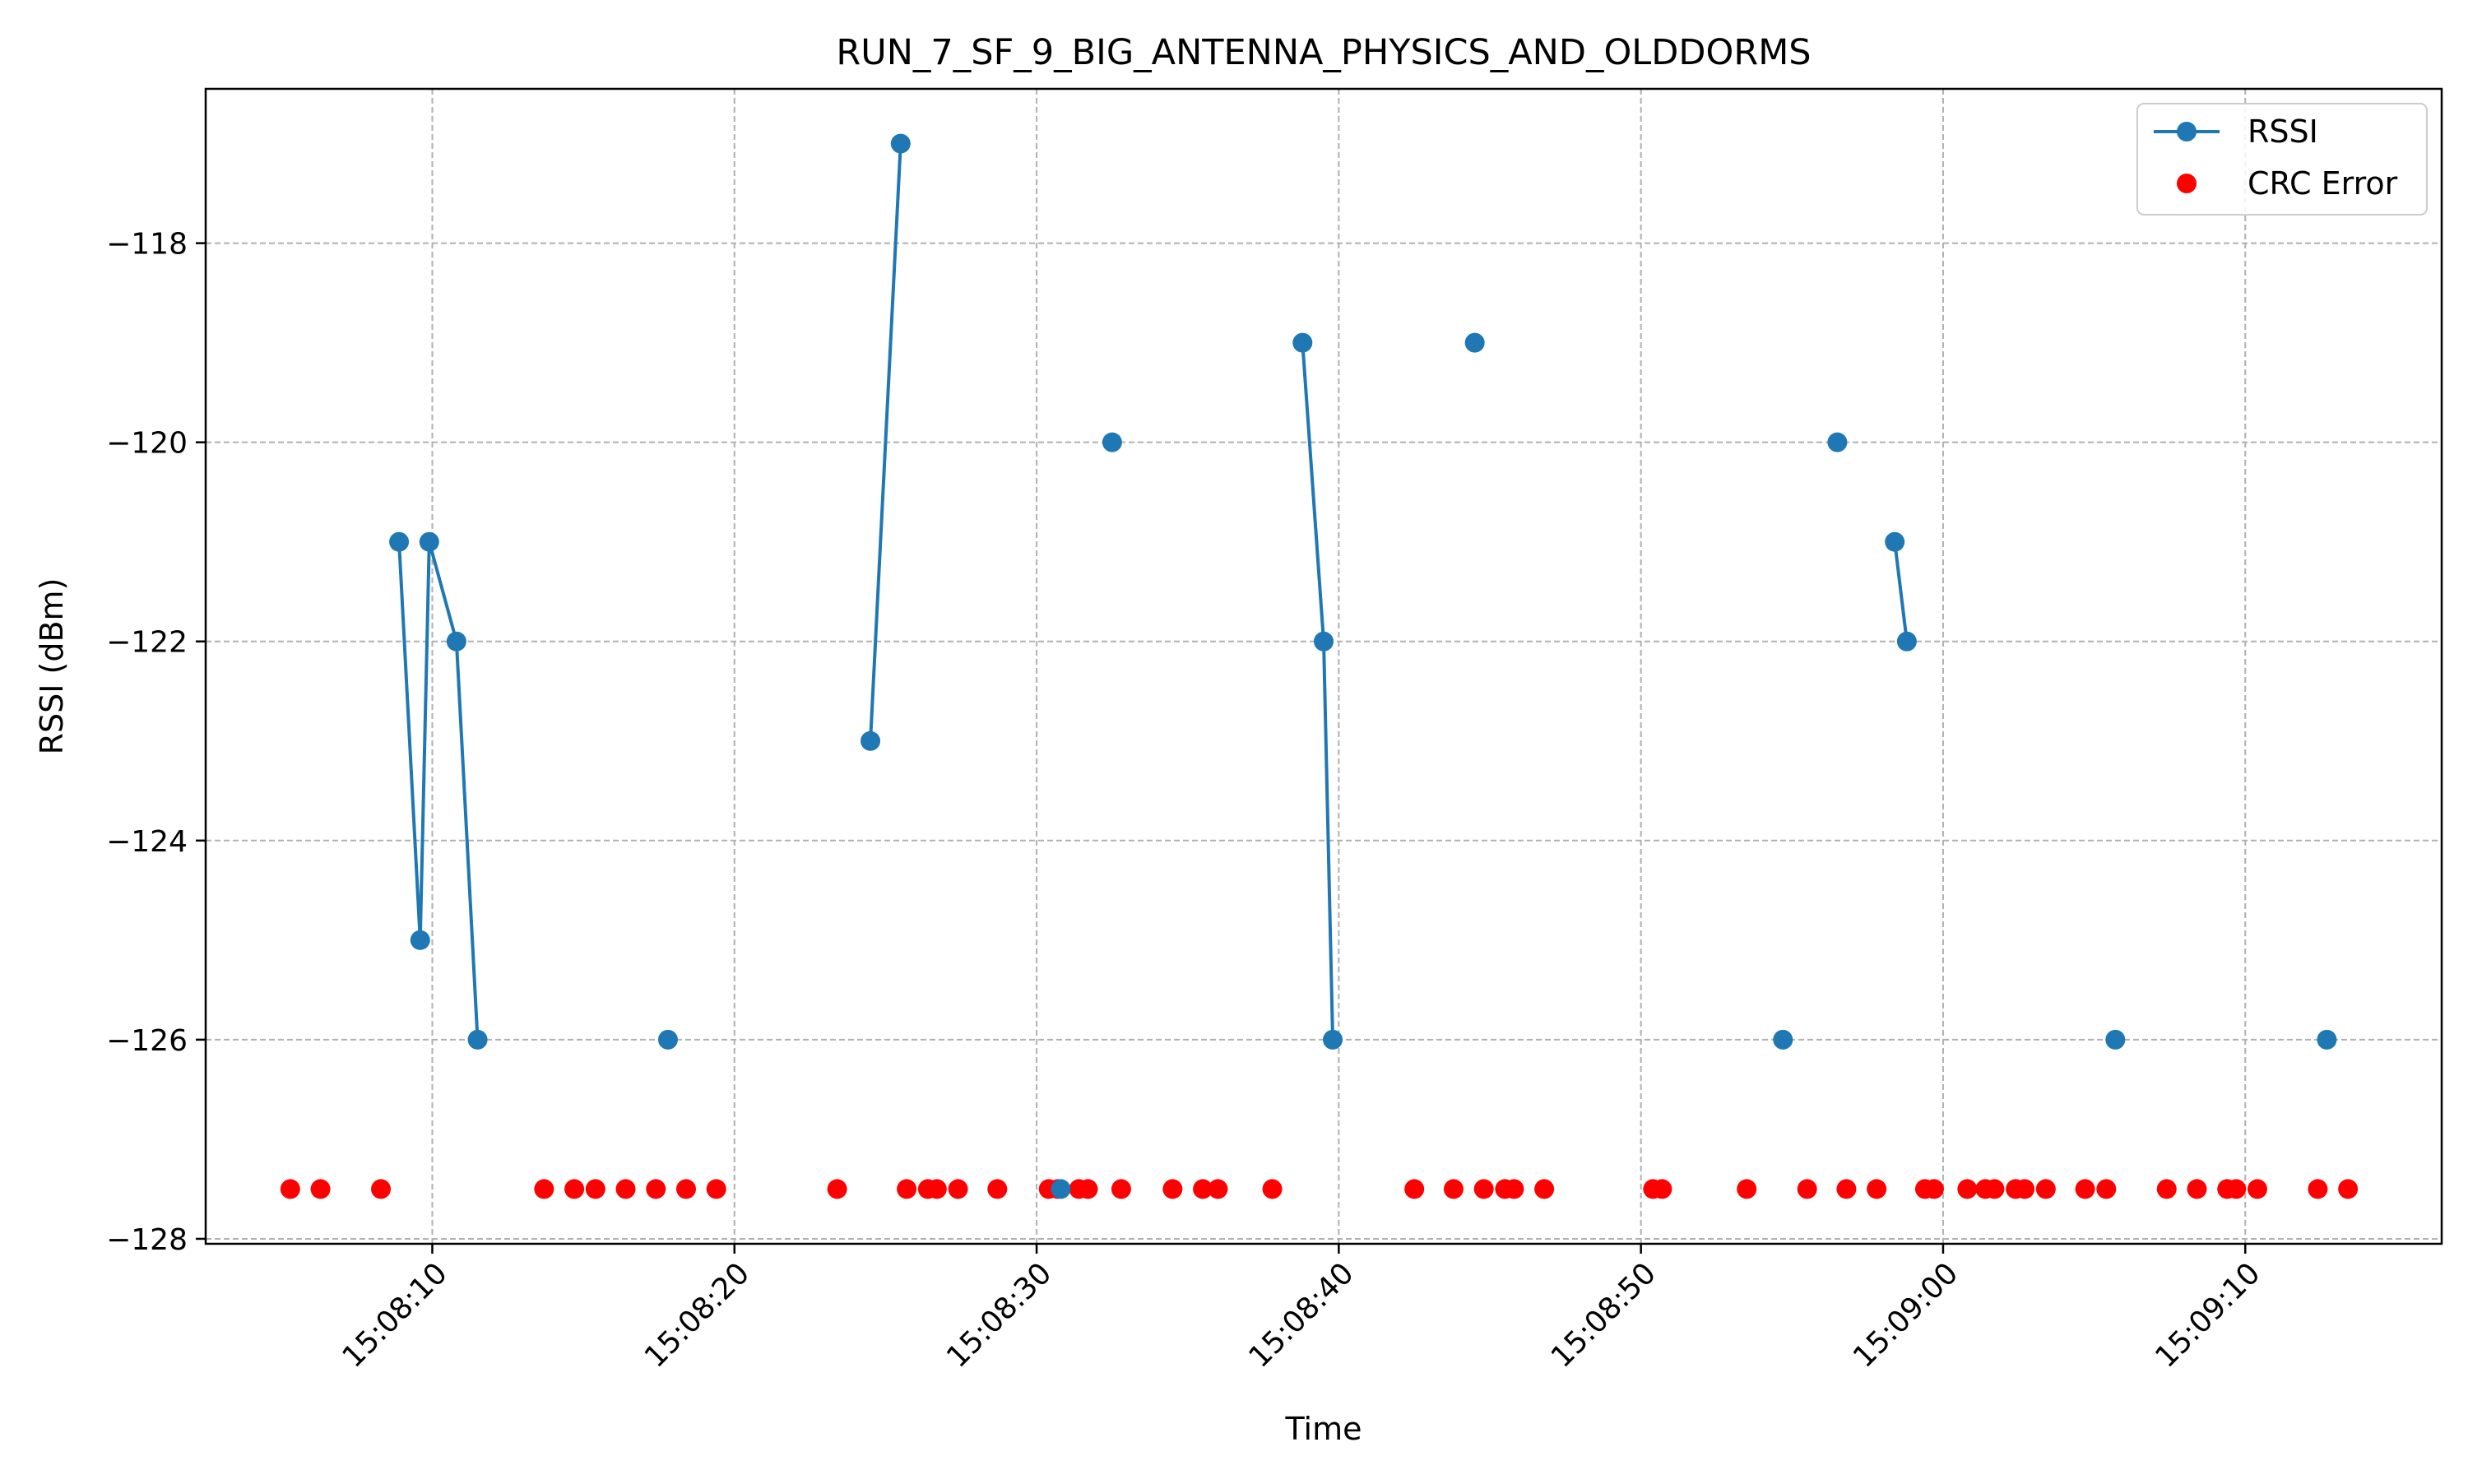 This screenshot has height=1484, width=2468. What do you see at coordinates (147, 444) in the screenshot?
I see `y-tick-label: −120` at bounding box center [147, 444].